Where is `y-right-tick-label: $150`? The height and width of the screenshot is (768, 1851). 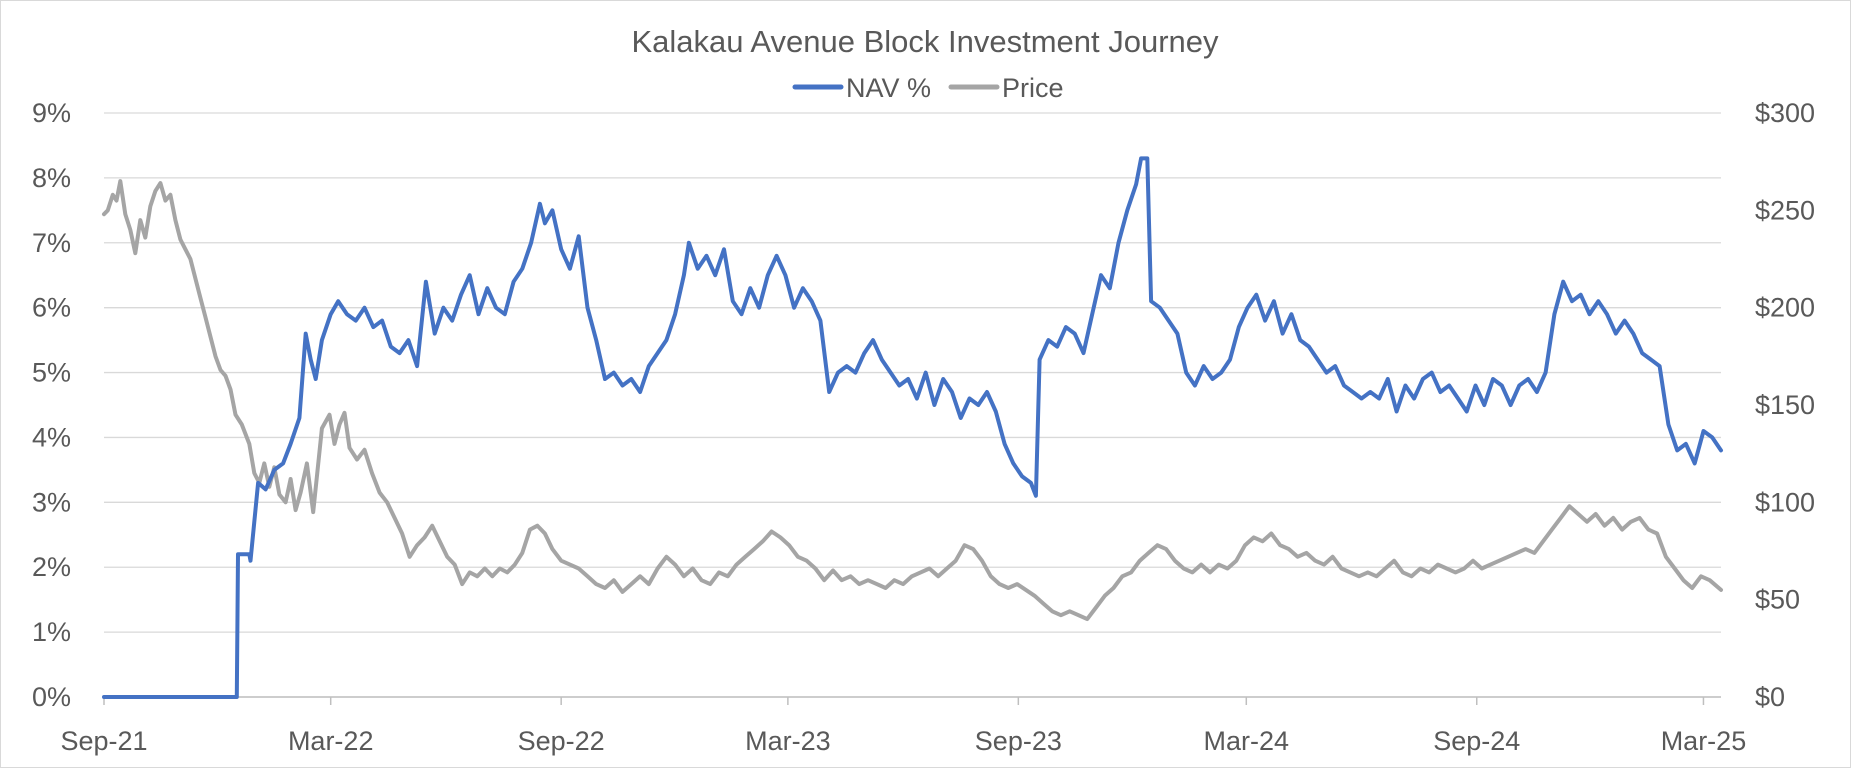
y-right-tick-label: $150 is located at coordinates (1785, 405).